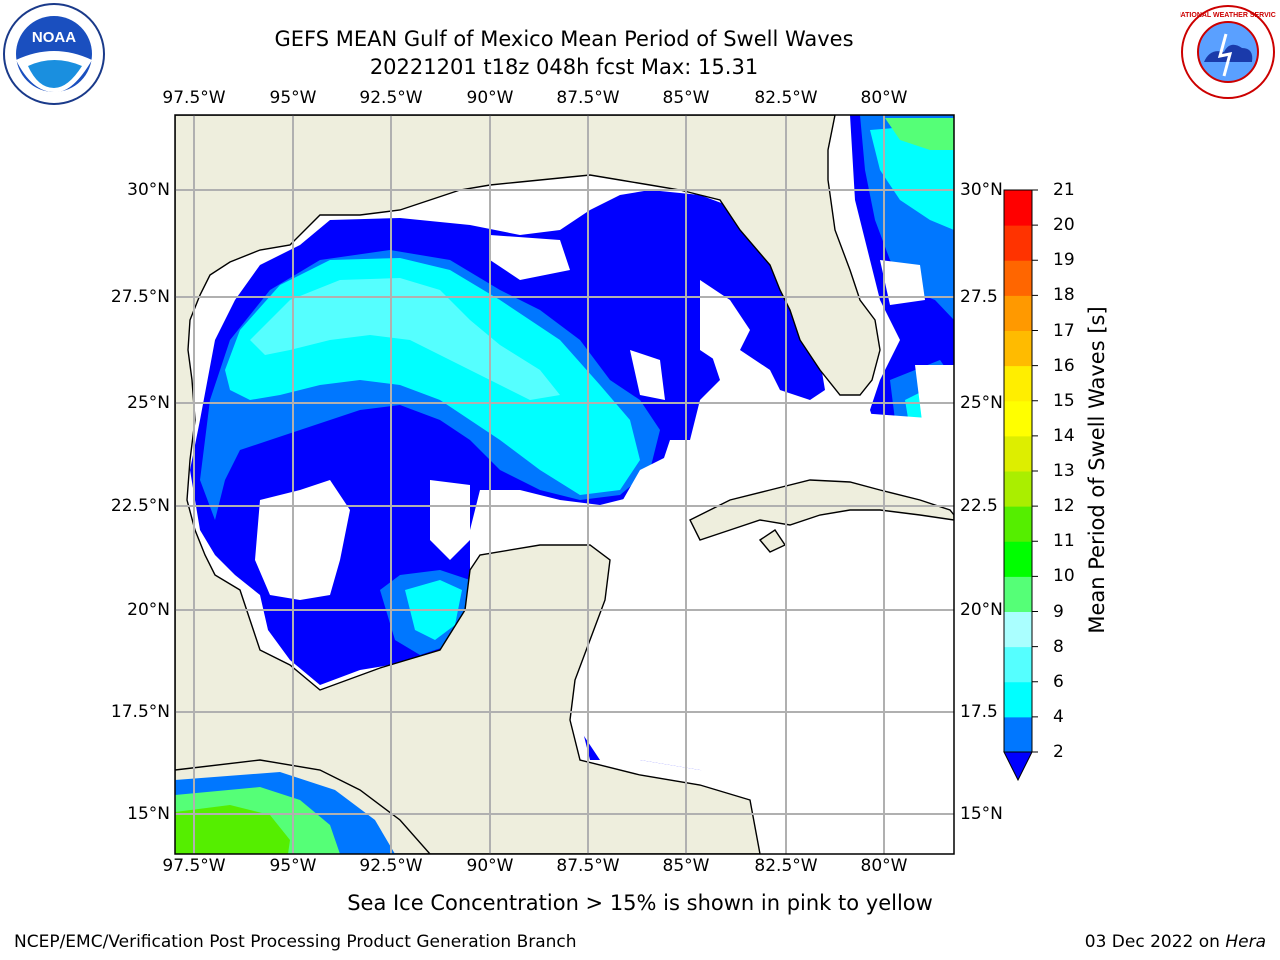  Describe the element at coordinates (1097, 470) in the screenshot. I see `colorbar-label: Mean Period of Swell Waves [s]` at that location.